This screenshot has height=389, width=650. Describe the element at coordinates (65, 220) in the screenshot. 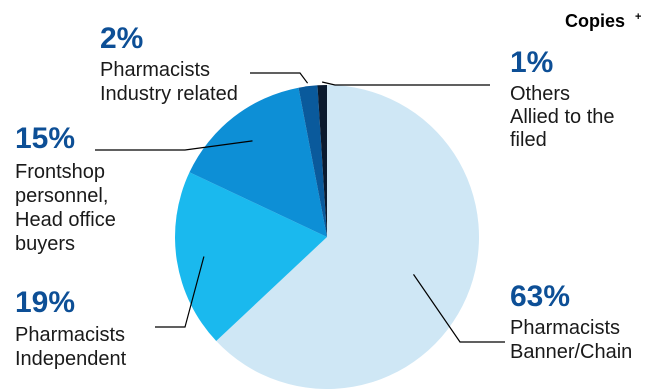

I see `slice-category-label: Head office` at that location.